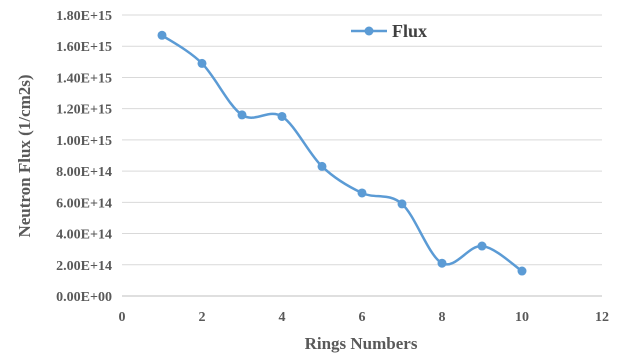 The width and height of the screenshot is (618, 355). I want to click on x-tick-label: 10, so click(522, 317).